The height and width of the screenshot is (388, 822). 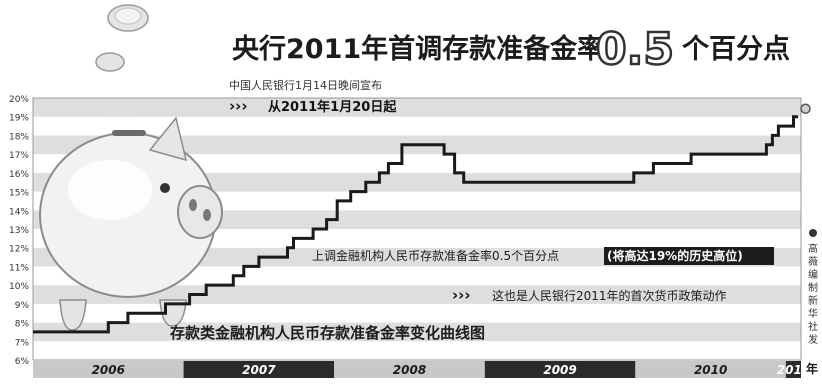 What do you see at coordinates (19, 175) in the screenshot?
I see `y-tick-label: 16%` at bounding box center [19, 175].